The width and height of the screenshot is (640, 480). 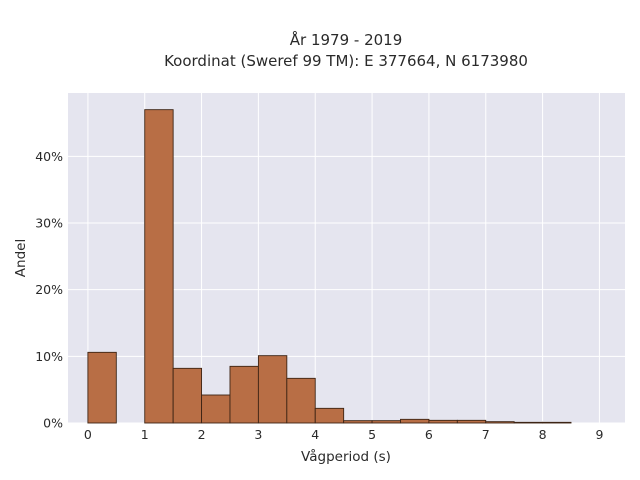 What do you see at coordinates (49, 356) in the screenshot?
I see `y-tick-label: 10%` at bounding box center [49, 356].